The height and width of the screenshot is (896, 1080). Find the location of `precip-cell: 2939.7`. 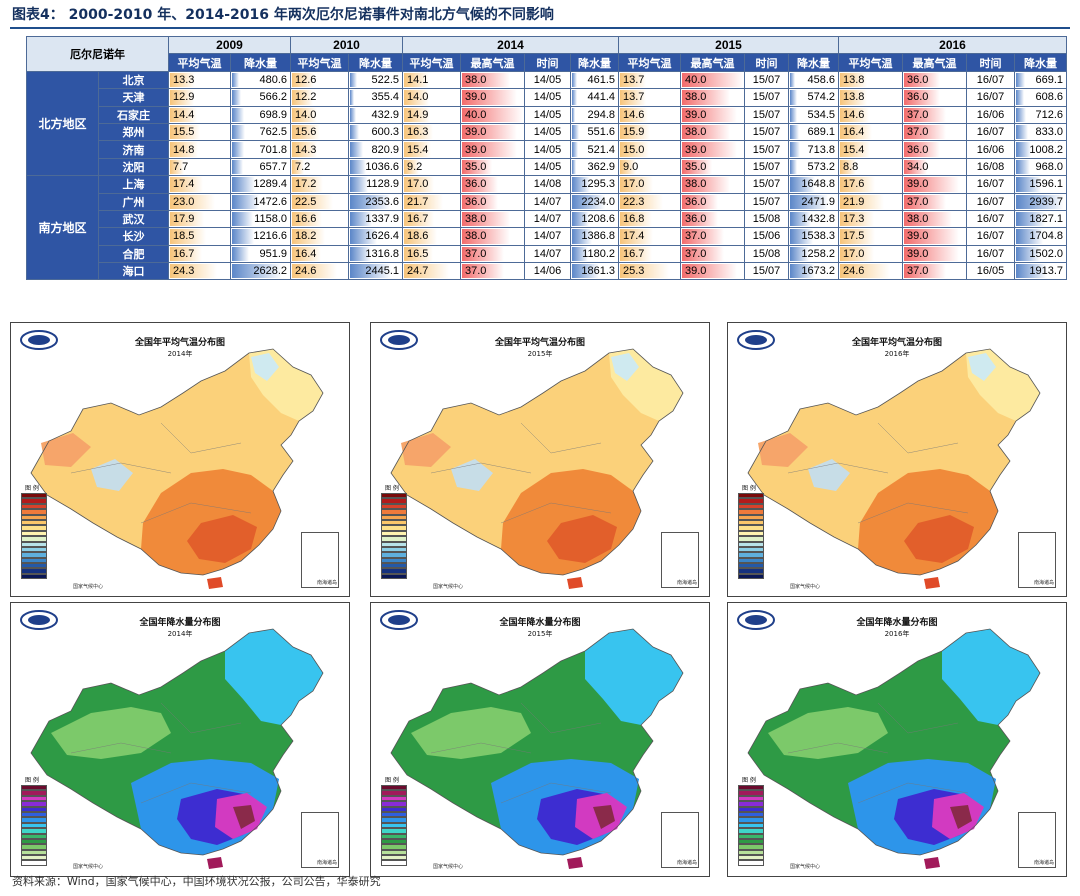

precip-cell: 2939.7 is located at coordinates (1040, 201).